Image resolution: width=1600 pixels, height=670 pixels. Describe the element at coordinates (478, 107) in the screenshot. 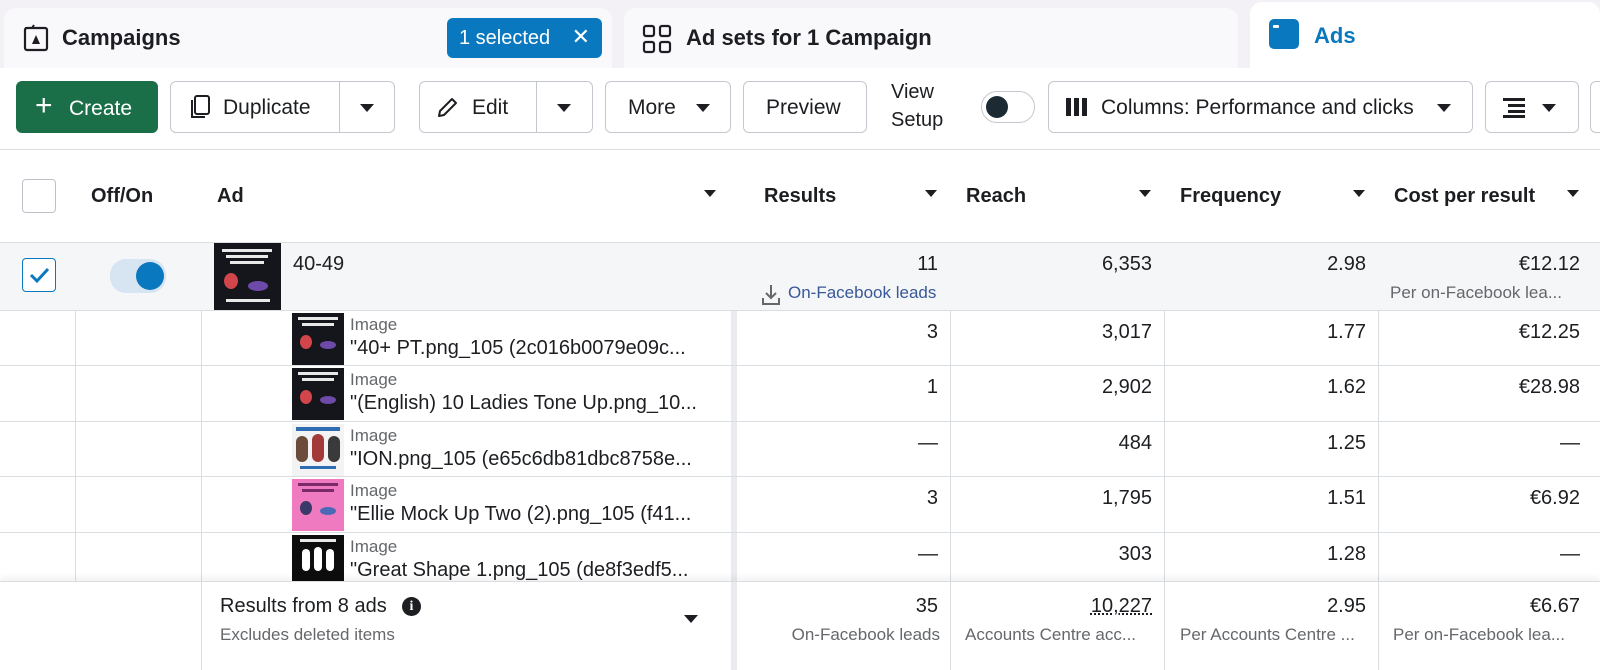

I see `edit-button: Edit` at that location.